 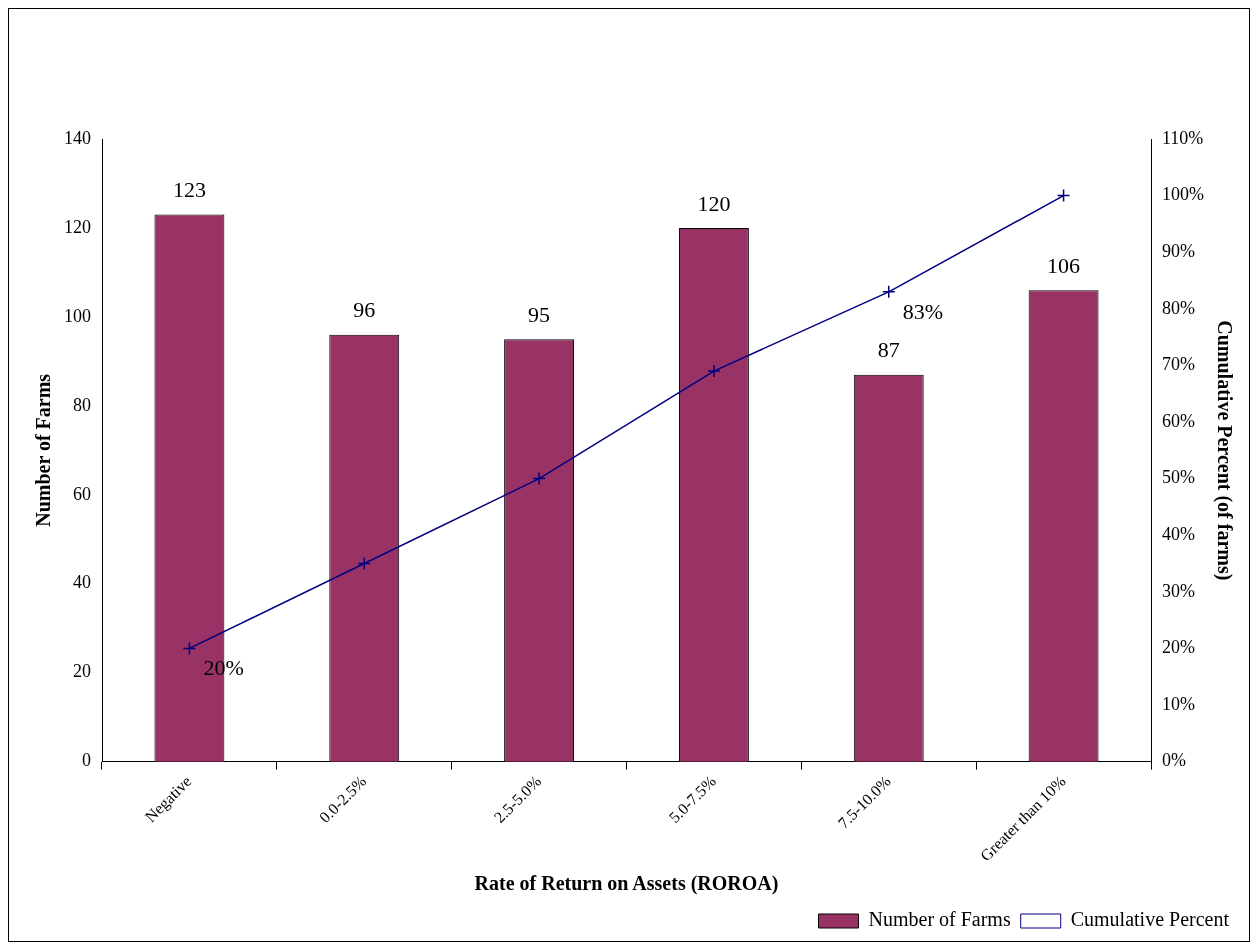 What do you see at coordinates (626, 884) in the screenshot?
I see `x-axis-title: Rate of Return on Assets (ROROA)` at bounding box center [626, 884].